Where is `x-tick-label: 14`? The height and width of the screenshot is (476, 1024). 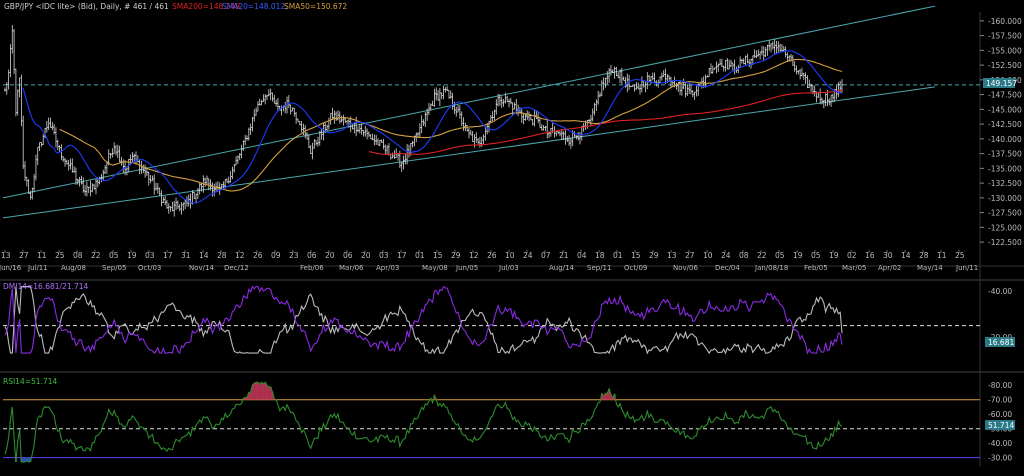
x-tick-label: 14 is located at coordinates (906, 255).